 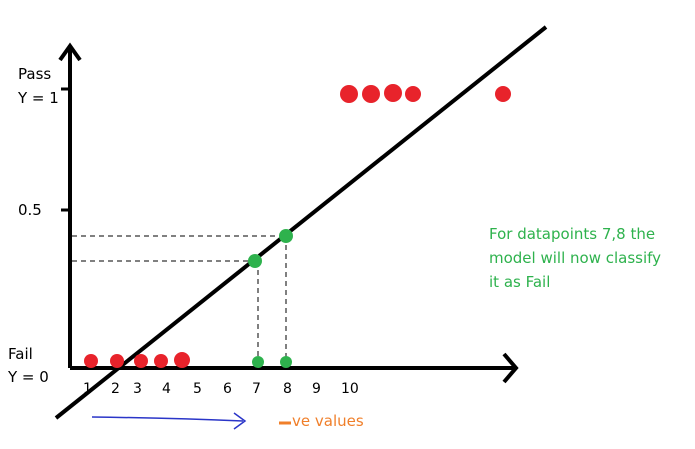 What do you see at coordinates (87, 389) in the screenshot?
I see `x-tick-label: 1` at bounding box center [87, 389].